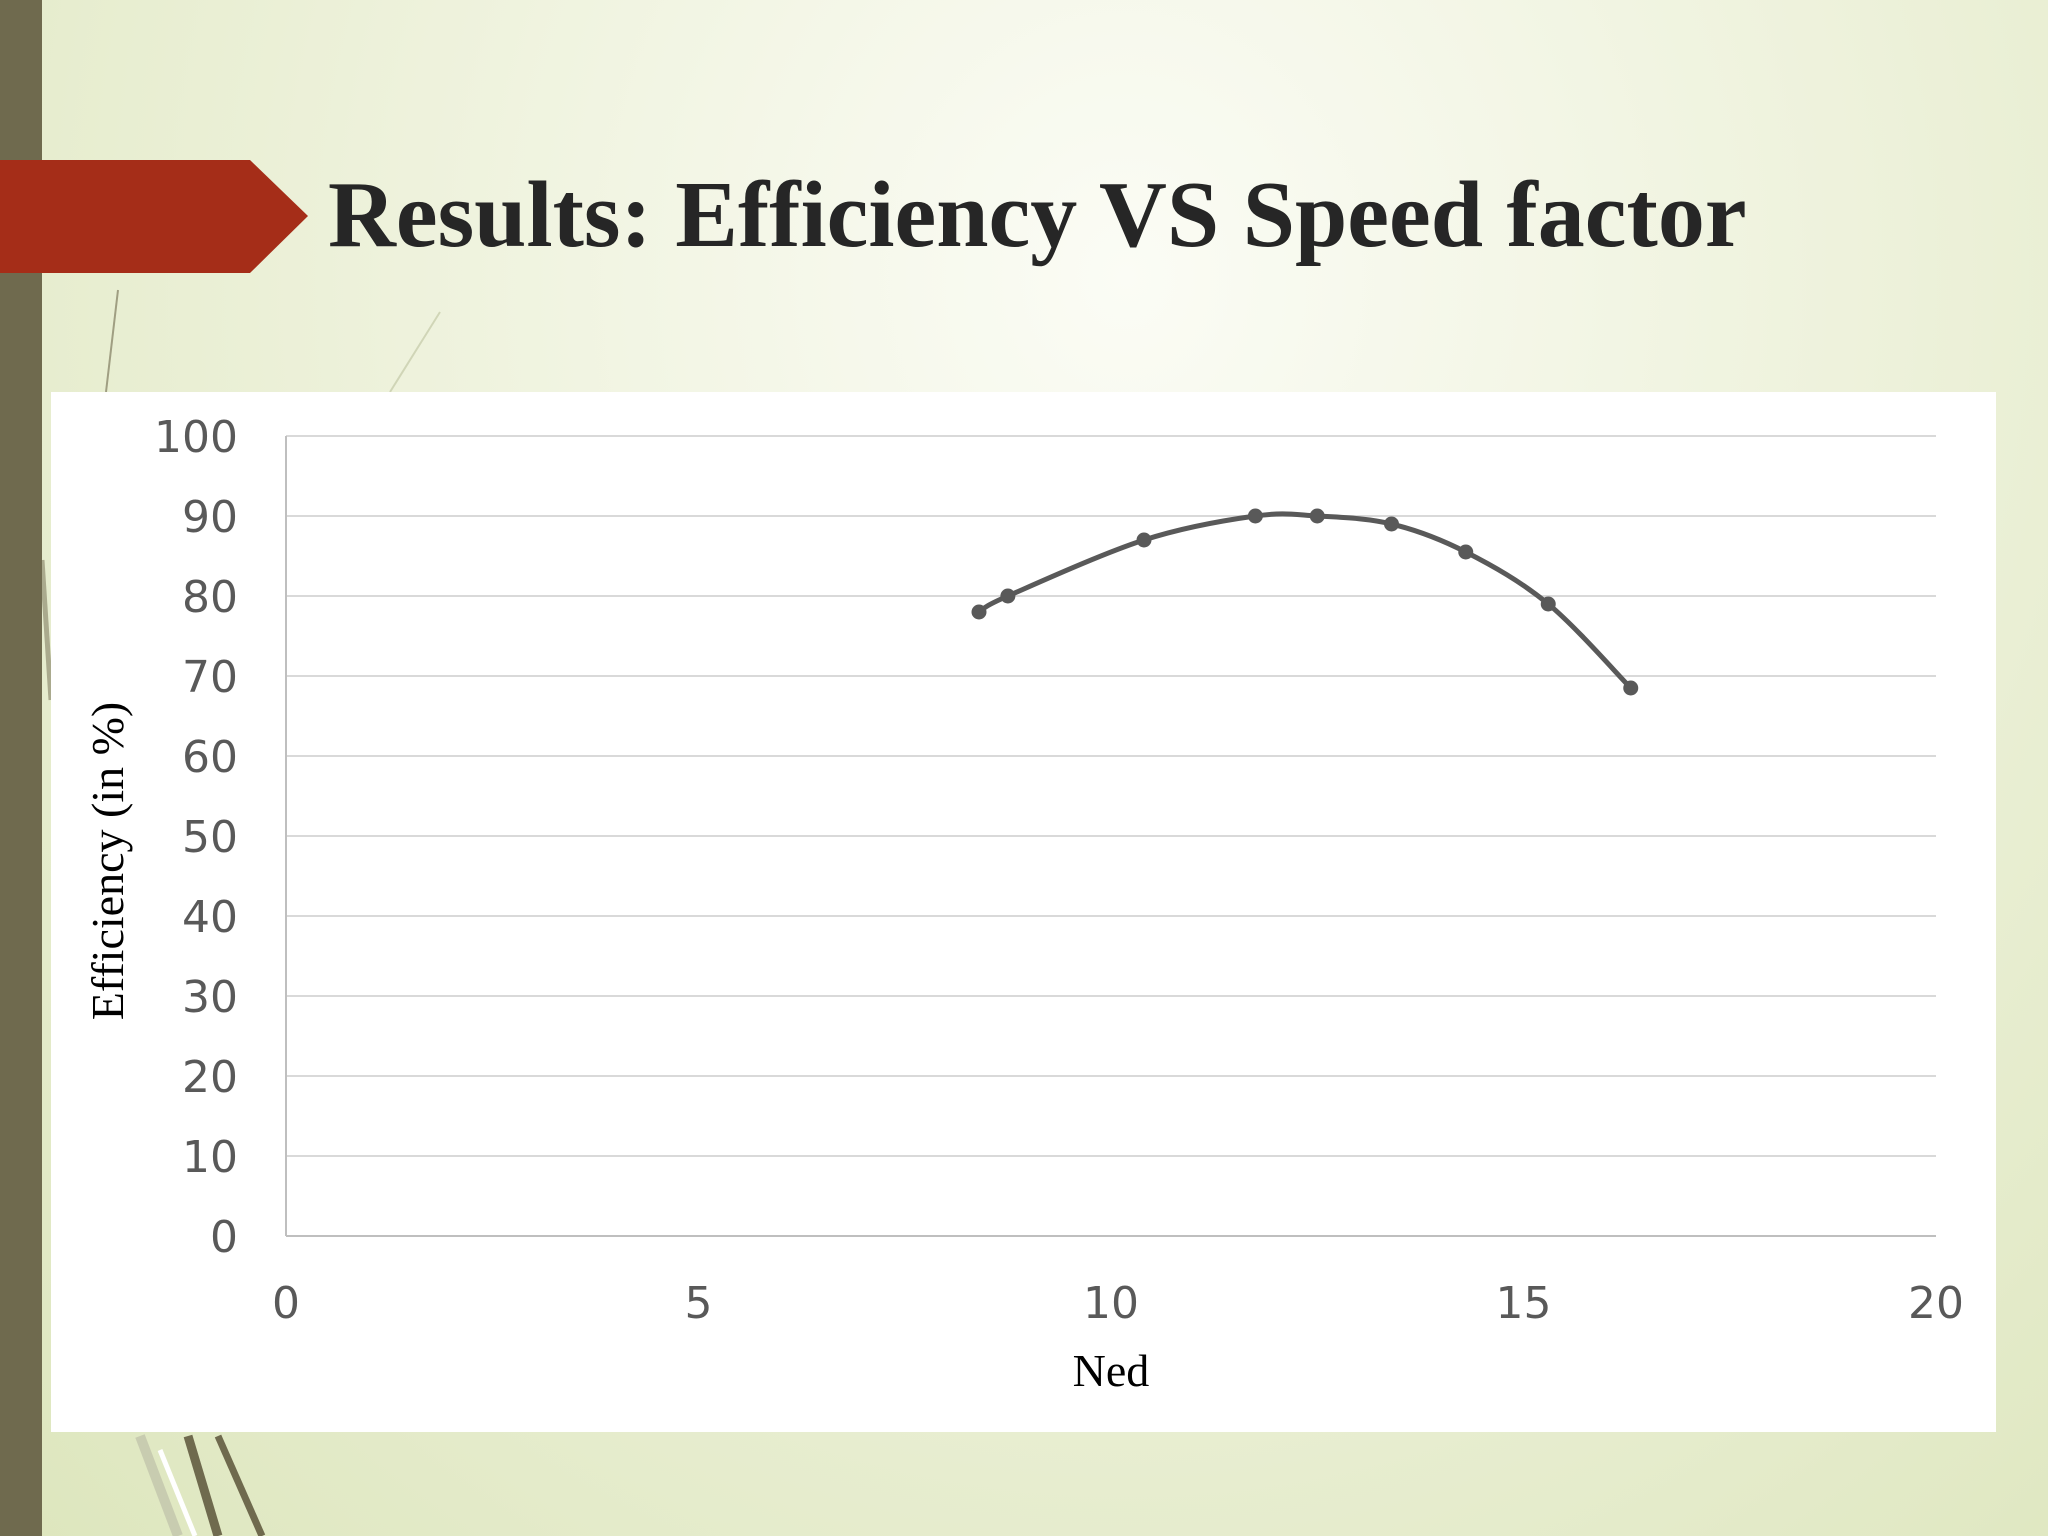 The width and height of the screenshot is (2048, 1536). Describe the element at coordinates (210, 997) in the screenshot. I see `y-tick-label: 30` at that location.